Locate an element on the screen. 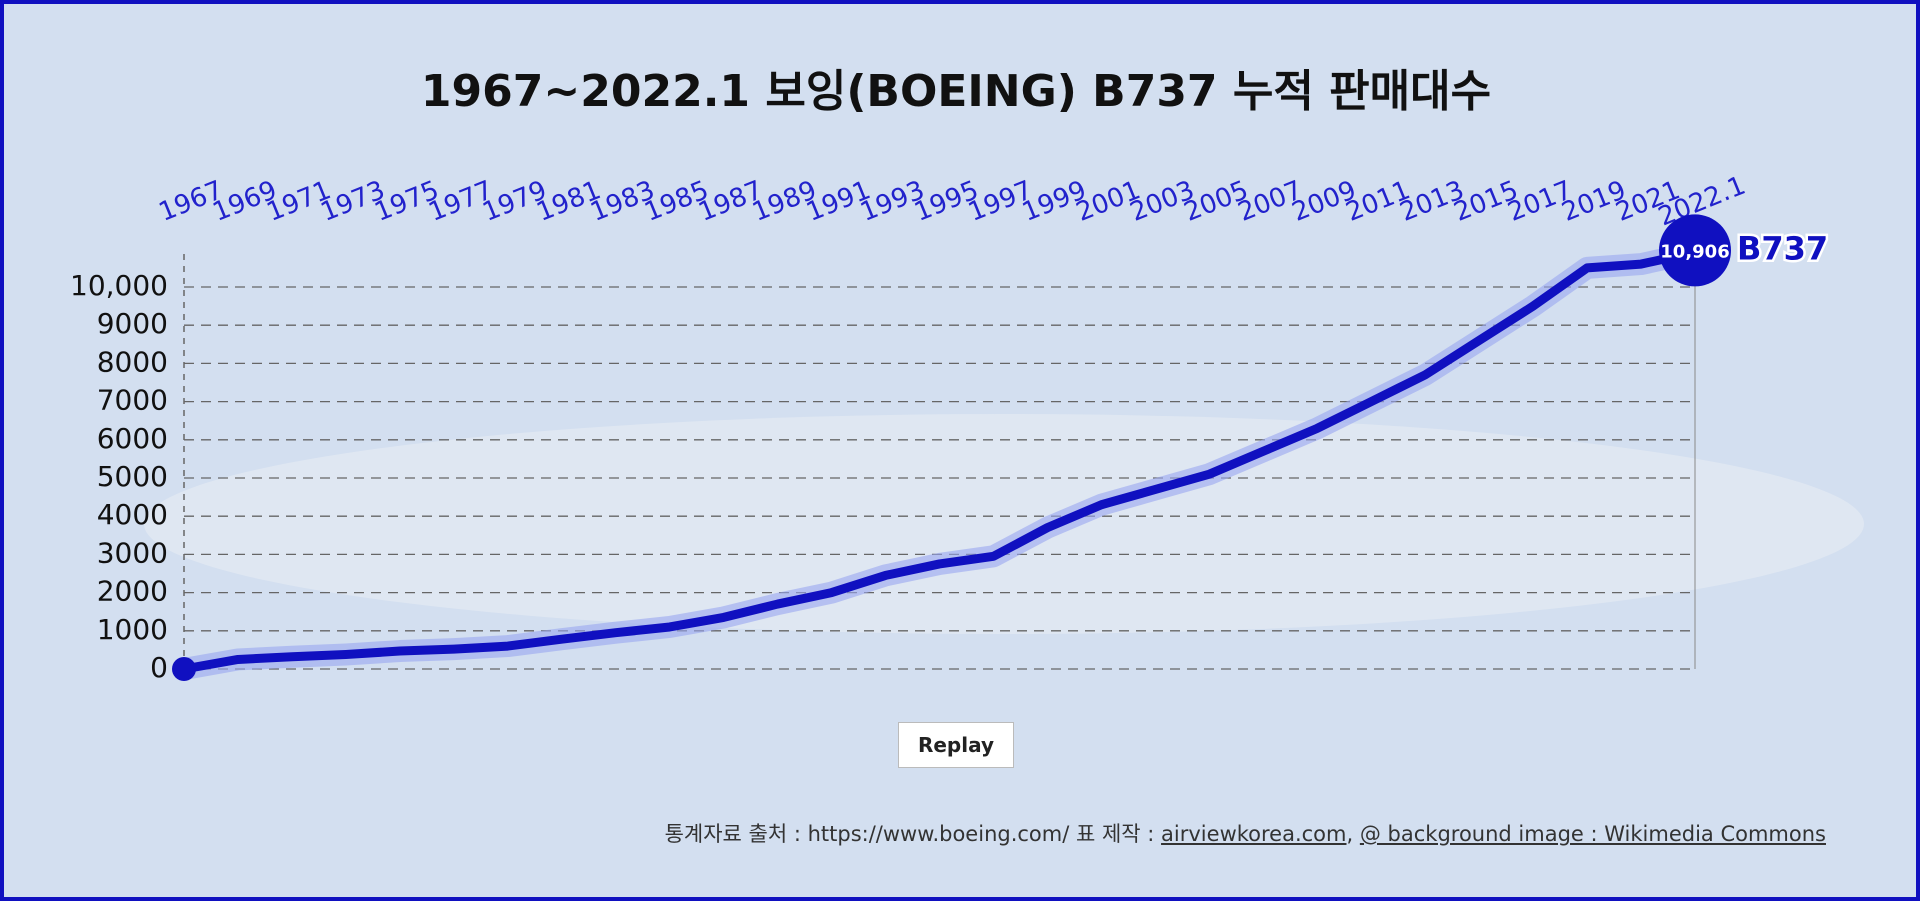 This screenshot has height=901, width=1920. end-point is located at coordinates (1695, 250).